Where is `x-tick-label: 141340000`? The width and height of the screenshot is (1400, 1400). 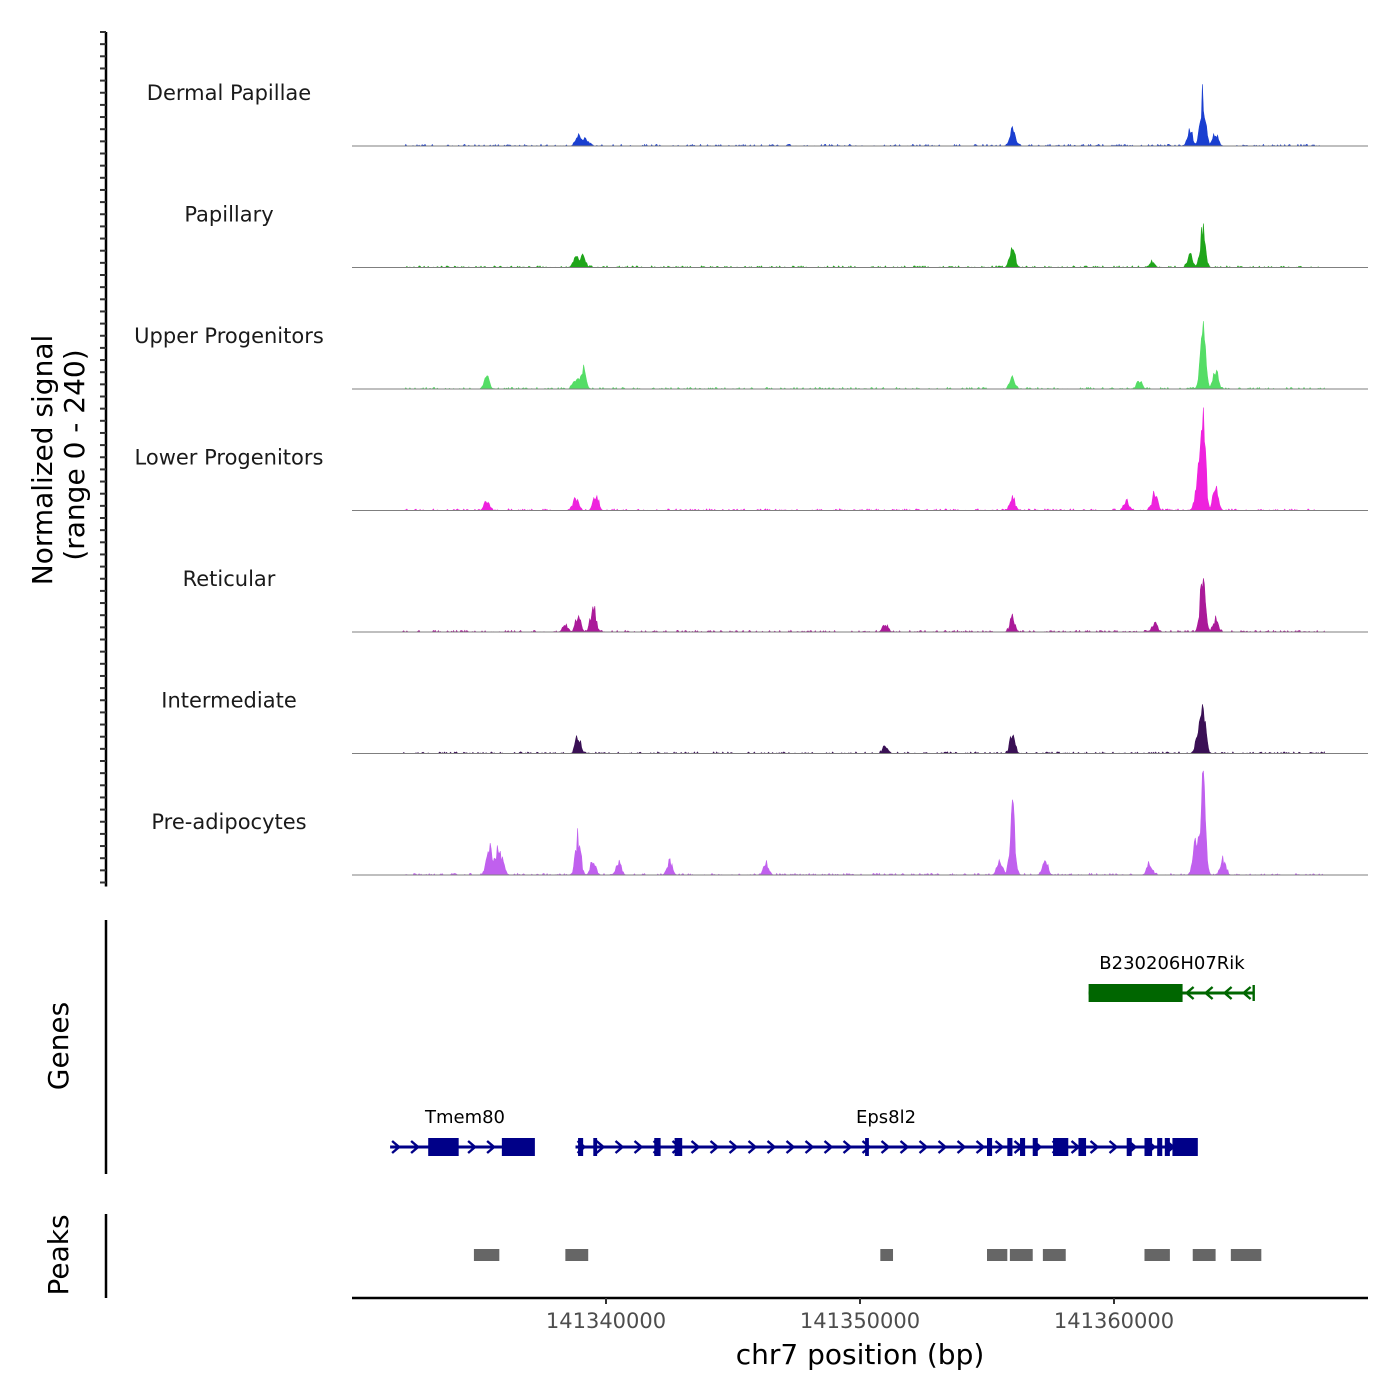
x-tick-label: 141340000 is located at coordinates (606, 1321).